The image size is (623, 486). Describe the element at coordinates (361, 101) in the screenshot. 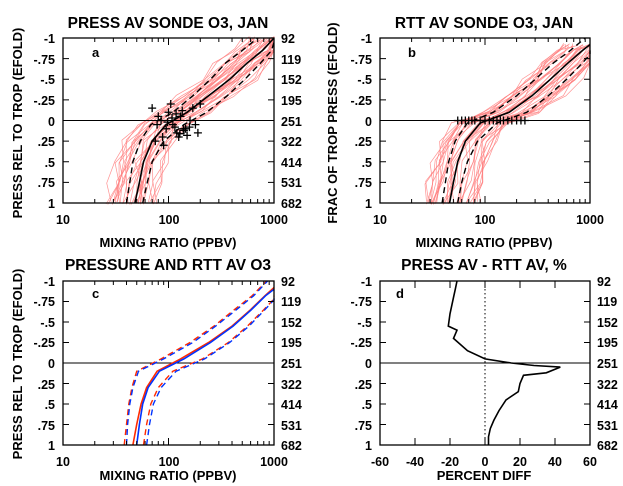

I see `panel-b-y-tick: -.25` at that location.